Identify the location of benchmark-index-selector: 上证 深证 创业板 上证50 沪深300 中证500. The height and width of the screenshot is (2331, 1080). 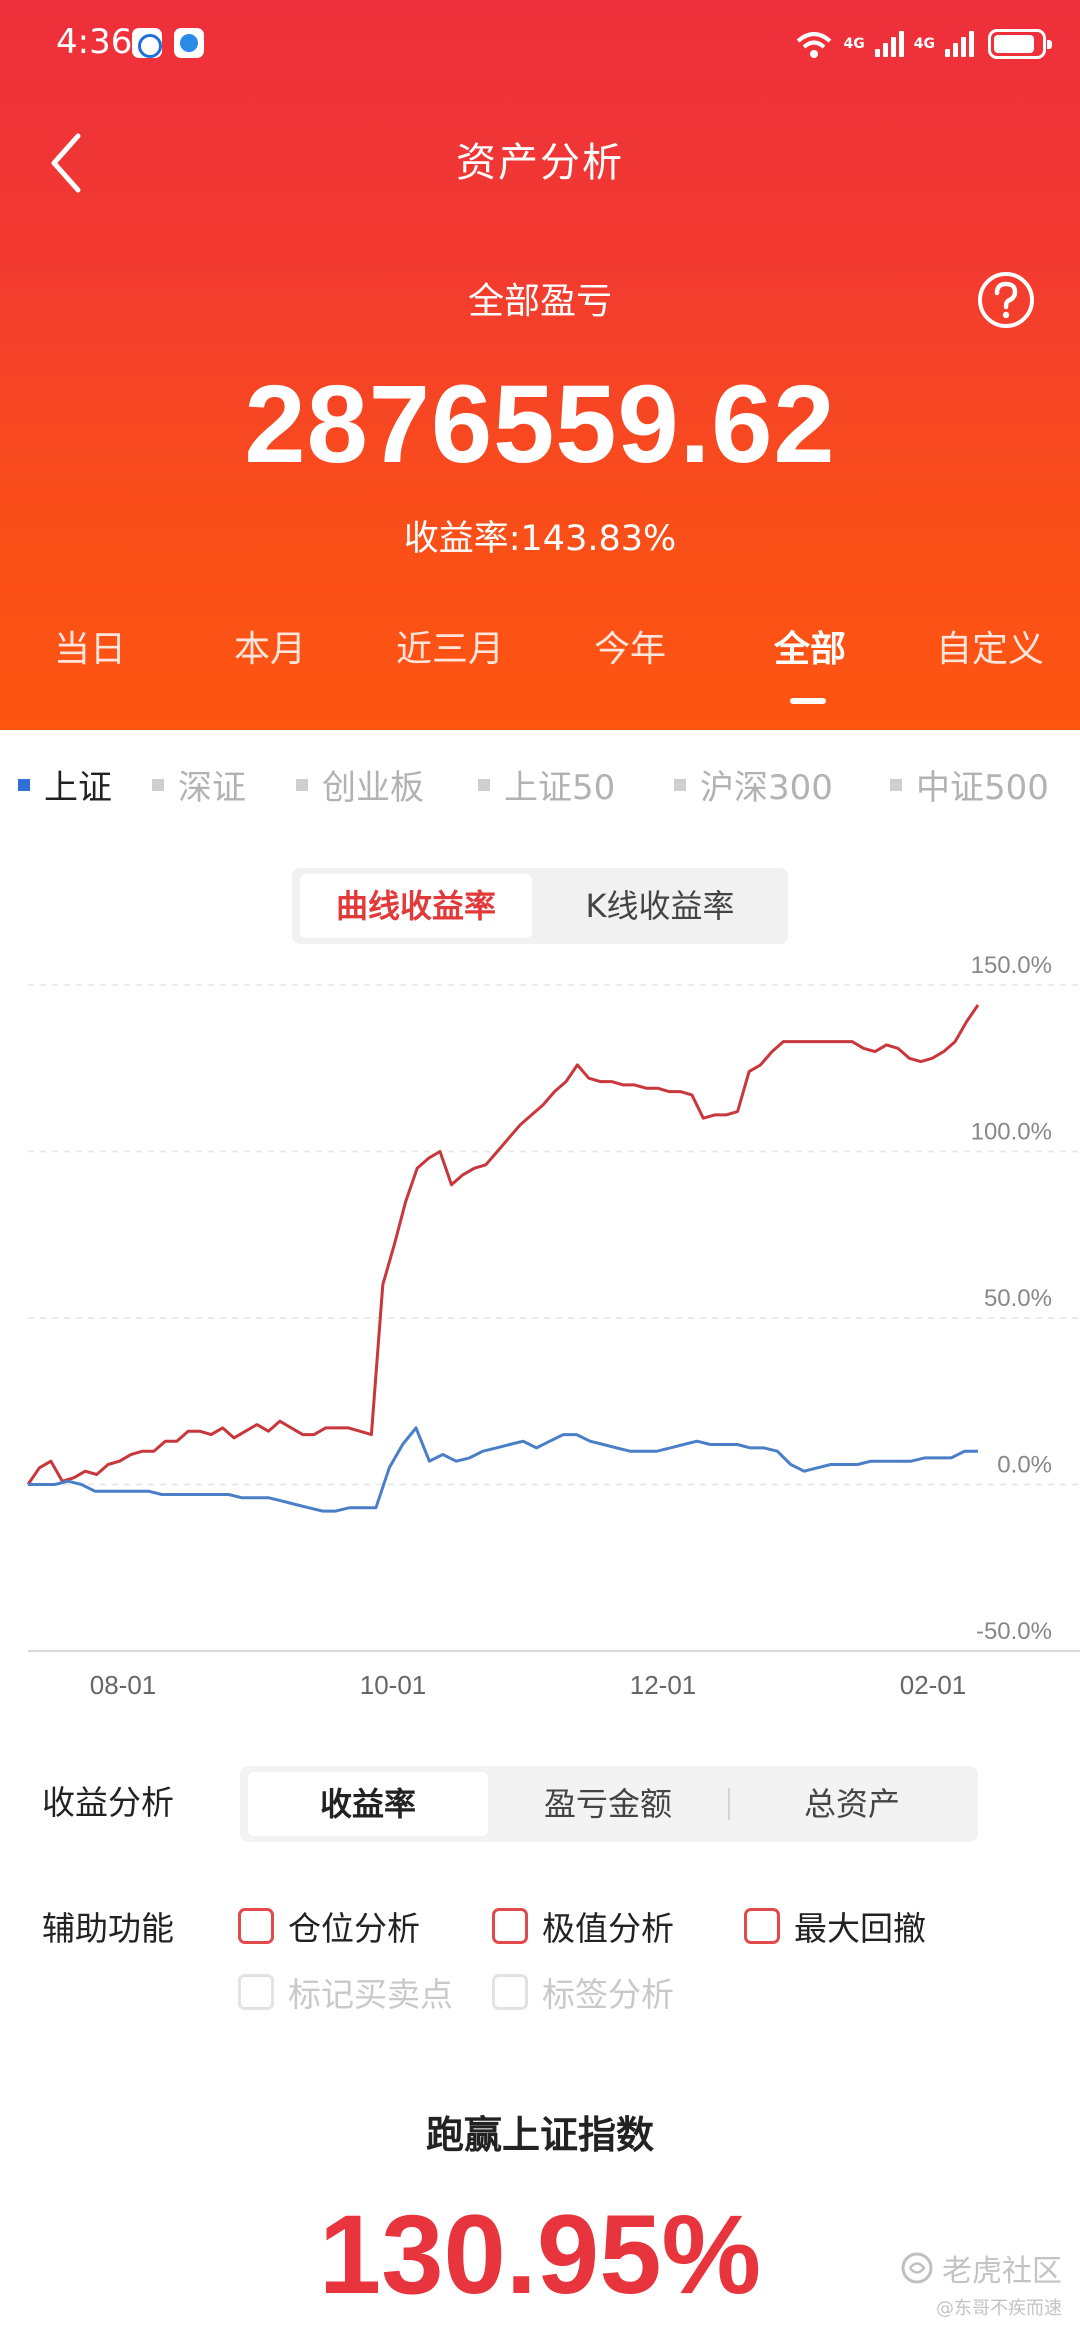
(540, 790).